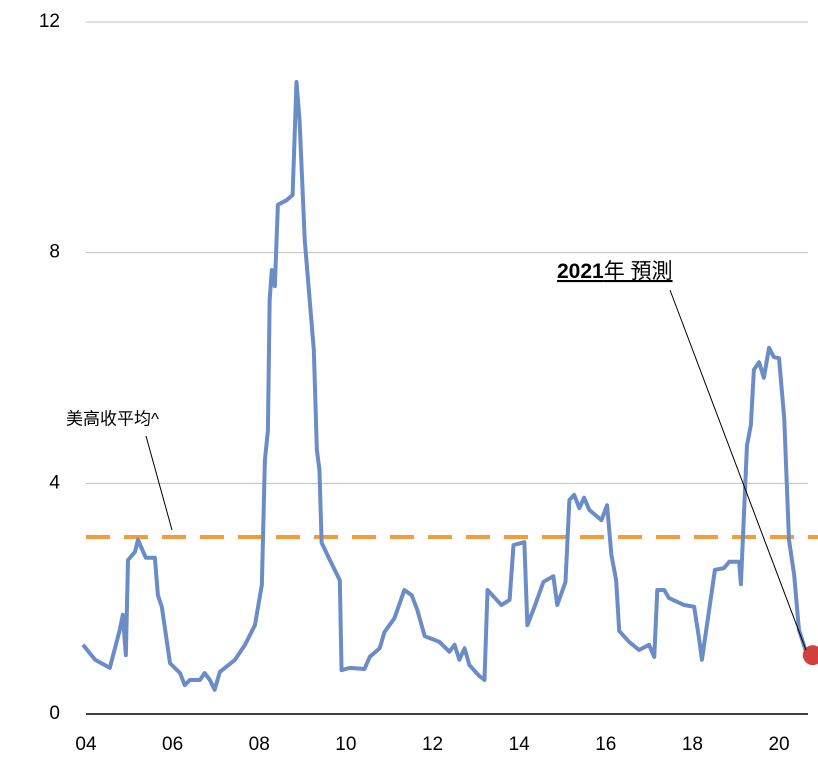  Describe the element at coordinates (86, 744) in the screenshot. I see `x-tick-label: 04` at that location.